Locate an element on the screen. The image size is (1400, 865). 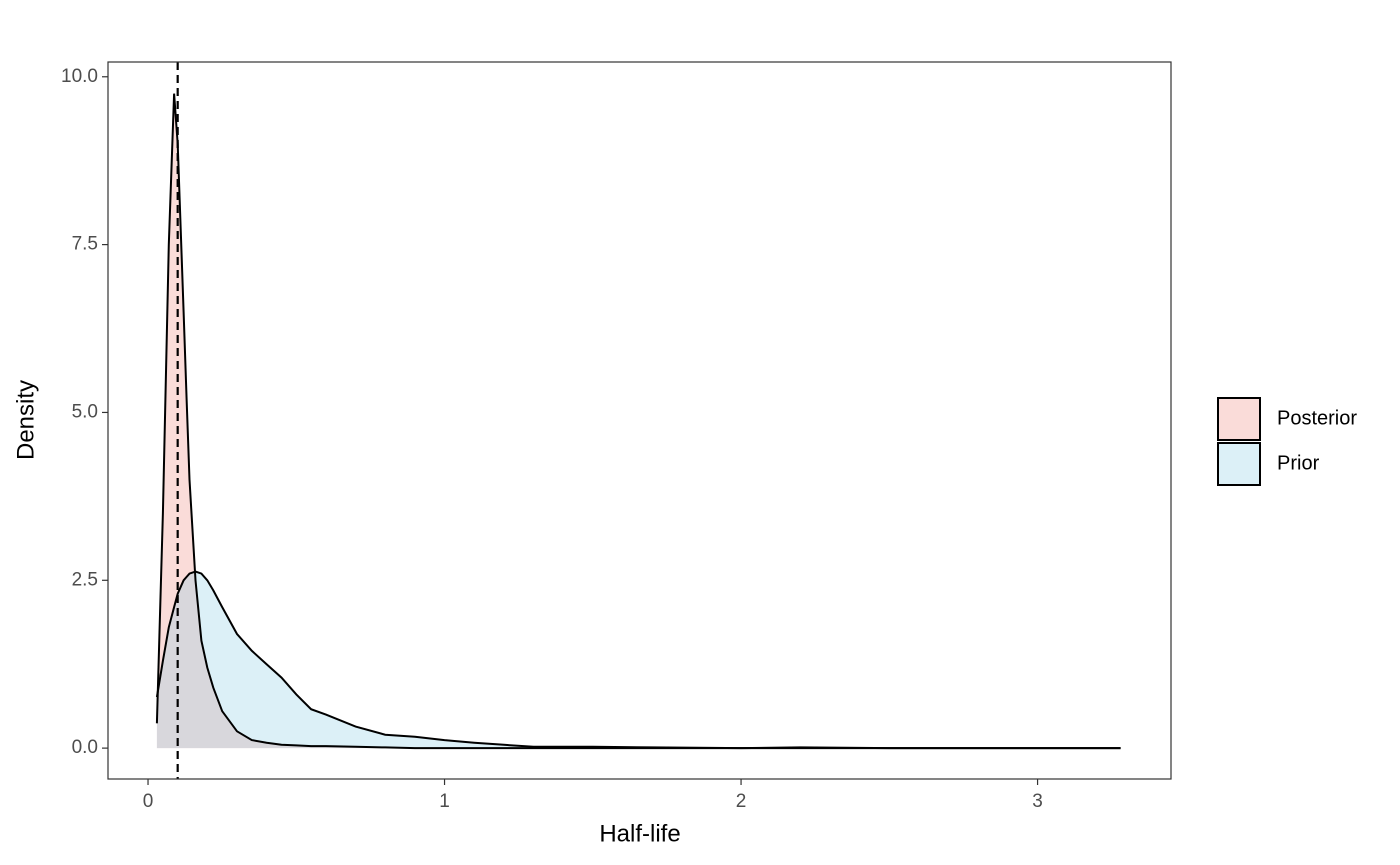
x-tick-label: 1 is located at coordinates (444, 801).